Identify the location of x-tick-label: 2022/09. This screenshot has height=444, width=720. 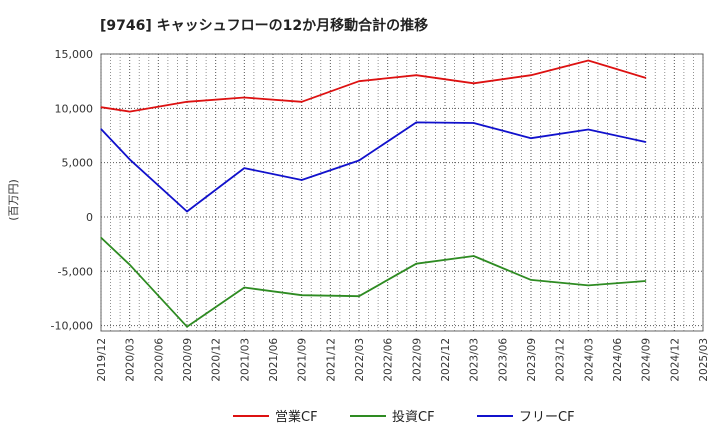
(417, 360).